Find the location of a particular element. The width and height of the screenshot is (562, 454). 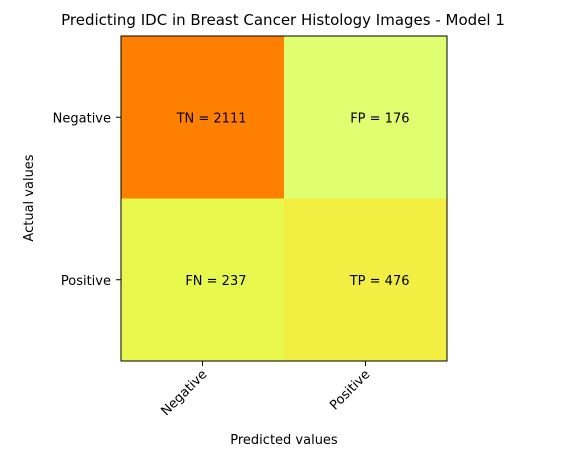

x-tick-label-negative: Negative is located at coordinates (184, 393).